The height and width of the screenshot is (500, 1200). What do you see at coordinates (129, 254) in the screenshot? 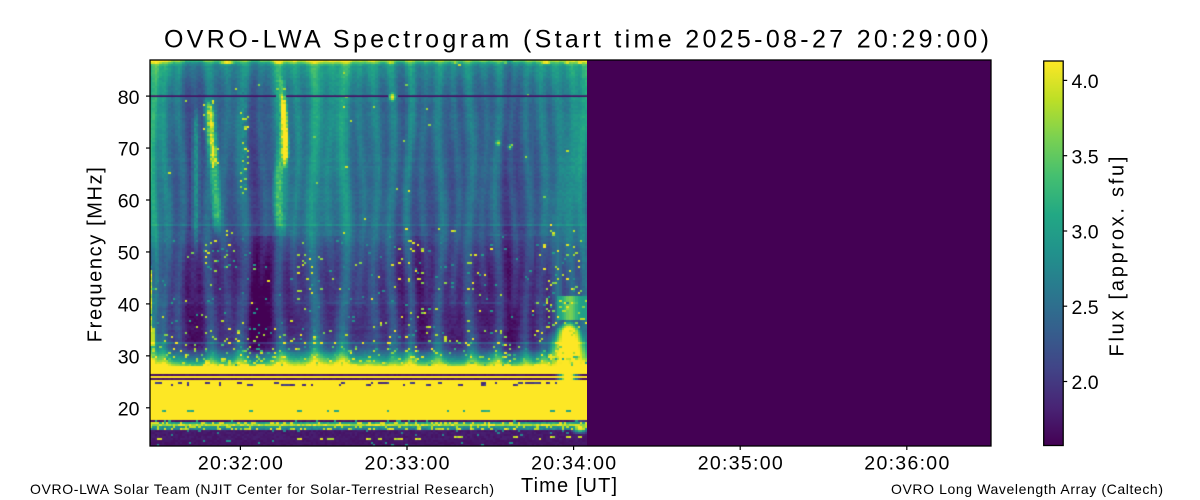
I see `svg-text: 50` at bounding box center [129, 254].